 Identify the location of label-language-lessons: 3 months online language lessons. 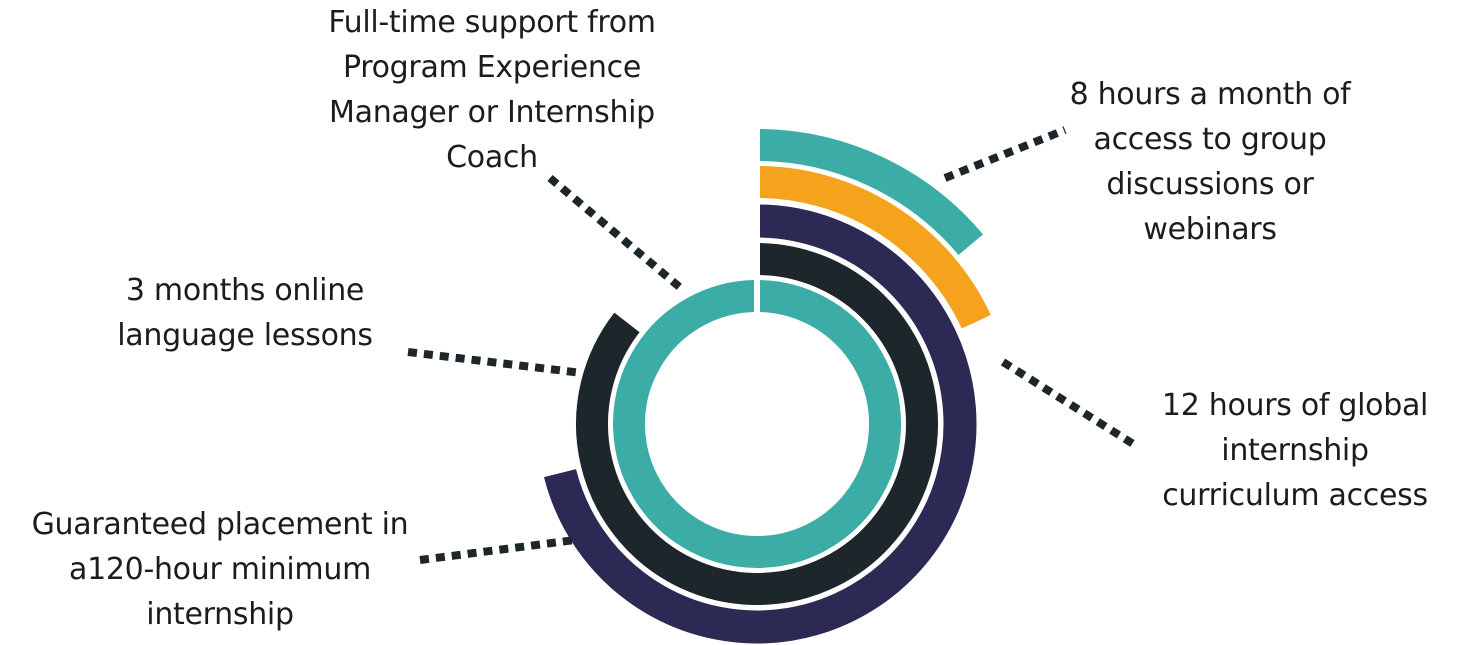
(245, 313).